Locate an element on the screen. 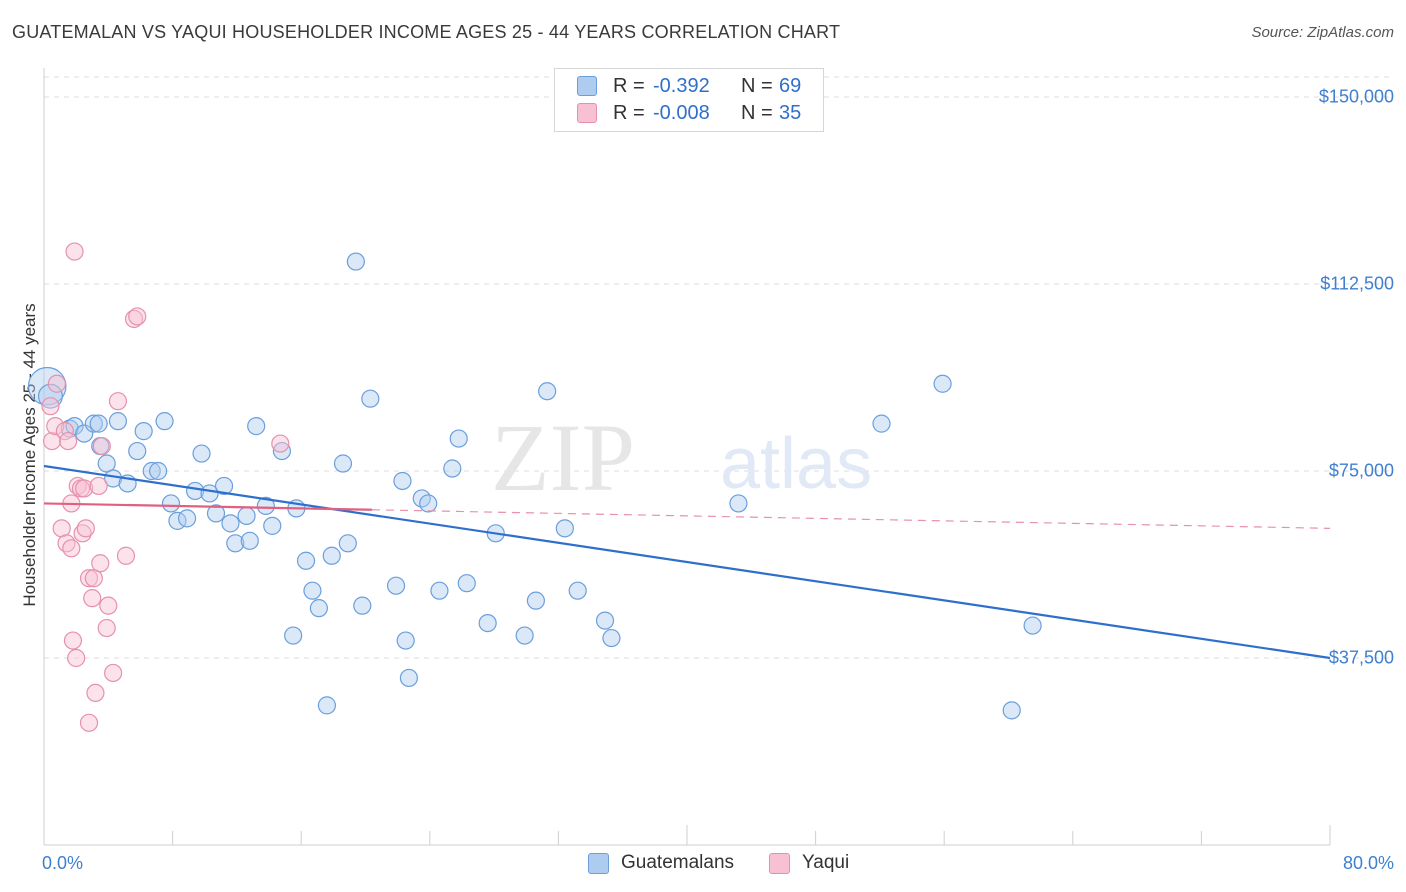  watermark-atlas: atlas is located at coordinates (796, 464).